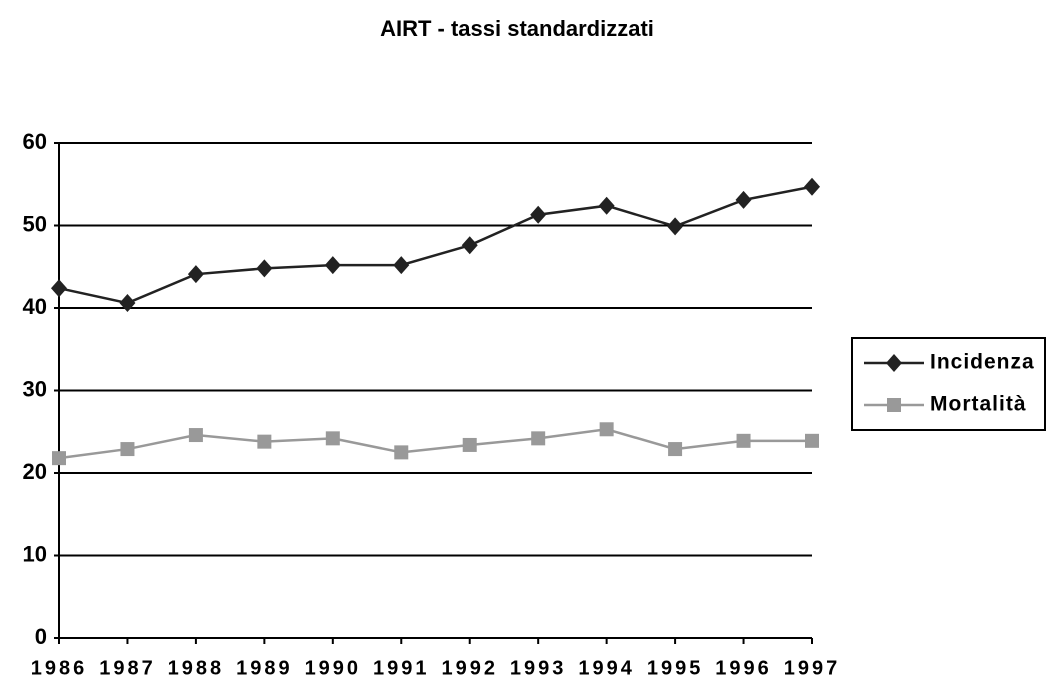  Describe the element at coordinates (35, 223) in the screenshot. I see `y-tick-label: 50` at that location.